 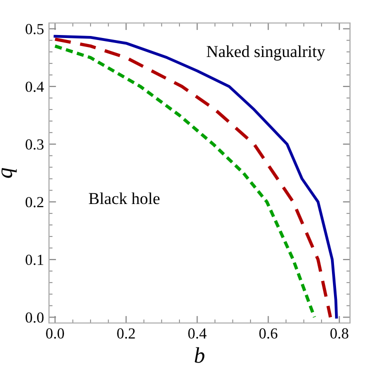 What do you see at coordinates (35, 260) in the screenshot?
I see `y-tick-label: 0.1` at bounding box center [35, 260].